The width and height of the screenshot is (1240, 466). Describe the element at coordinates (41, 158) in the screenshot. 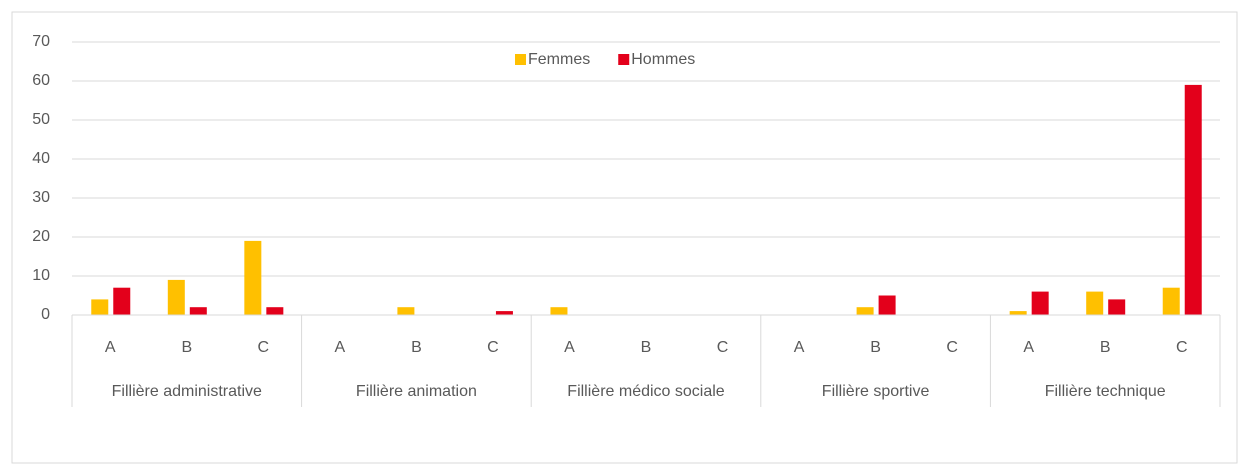

I see `y-tick-label: 40` at that location.